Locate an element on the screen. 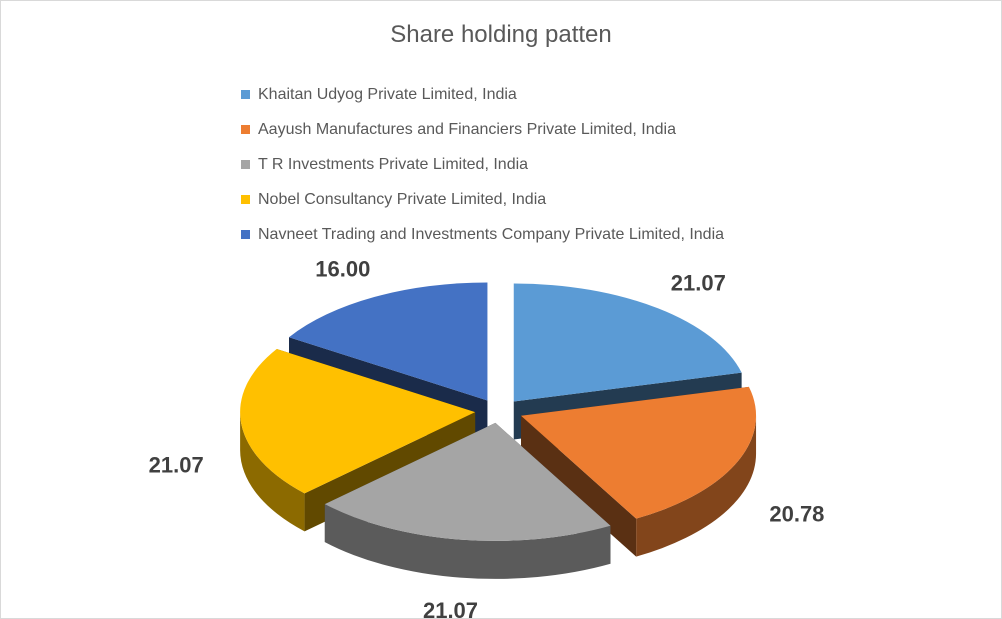  legend-item-khaitan: Khaitan Udyog Private Limited, India is located at coordinates (482, 94).